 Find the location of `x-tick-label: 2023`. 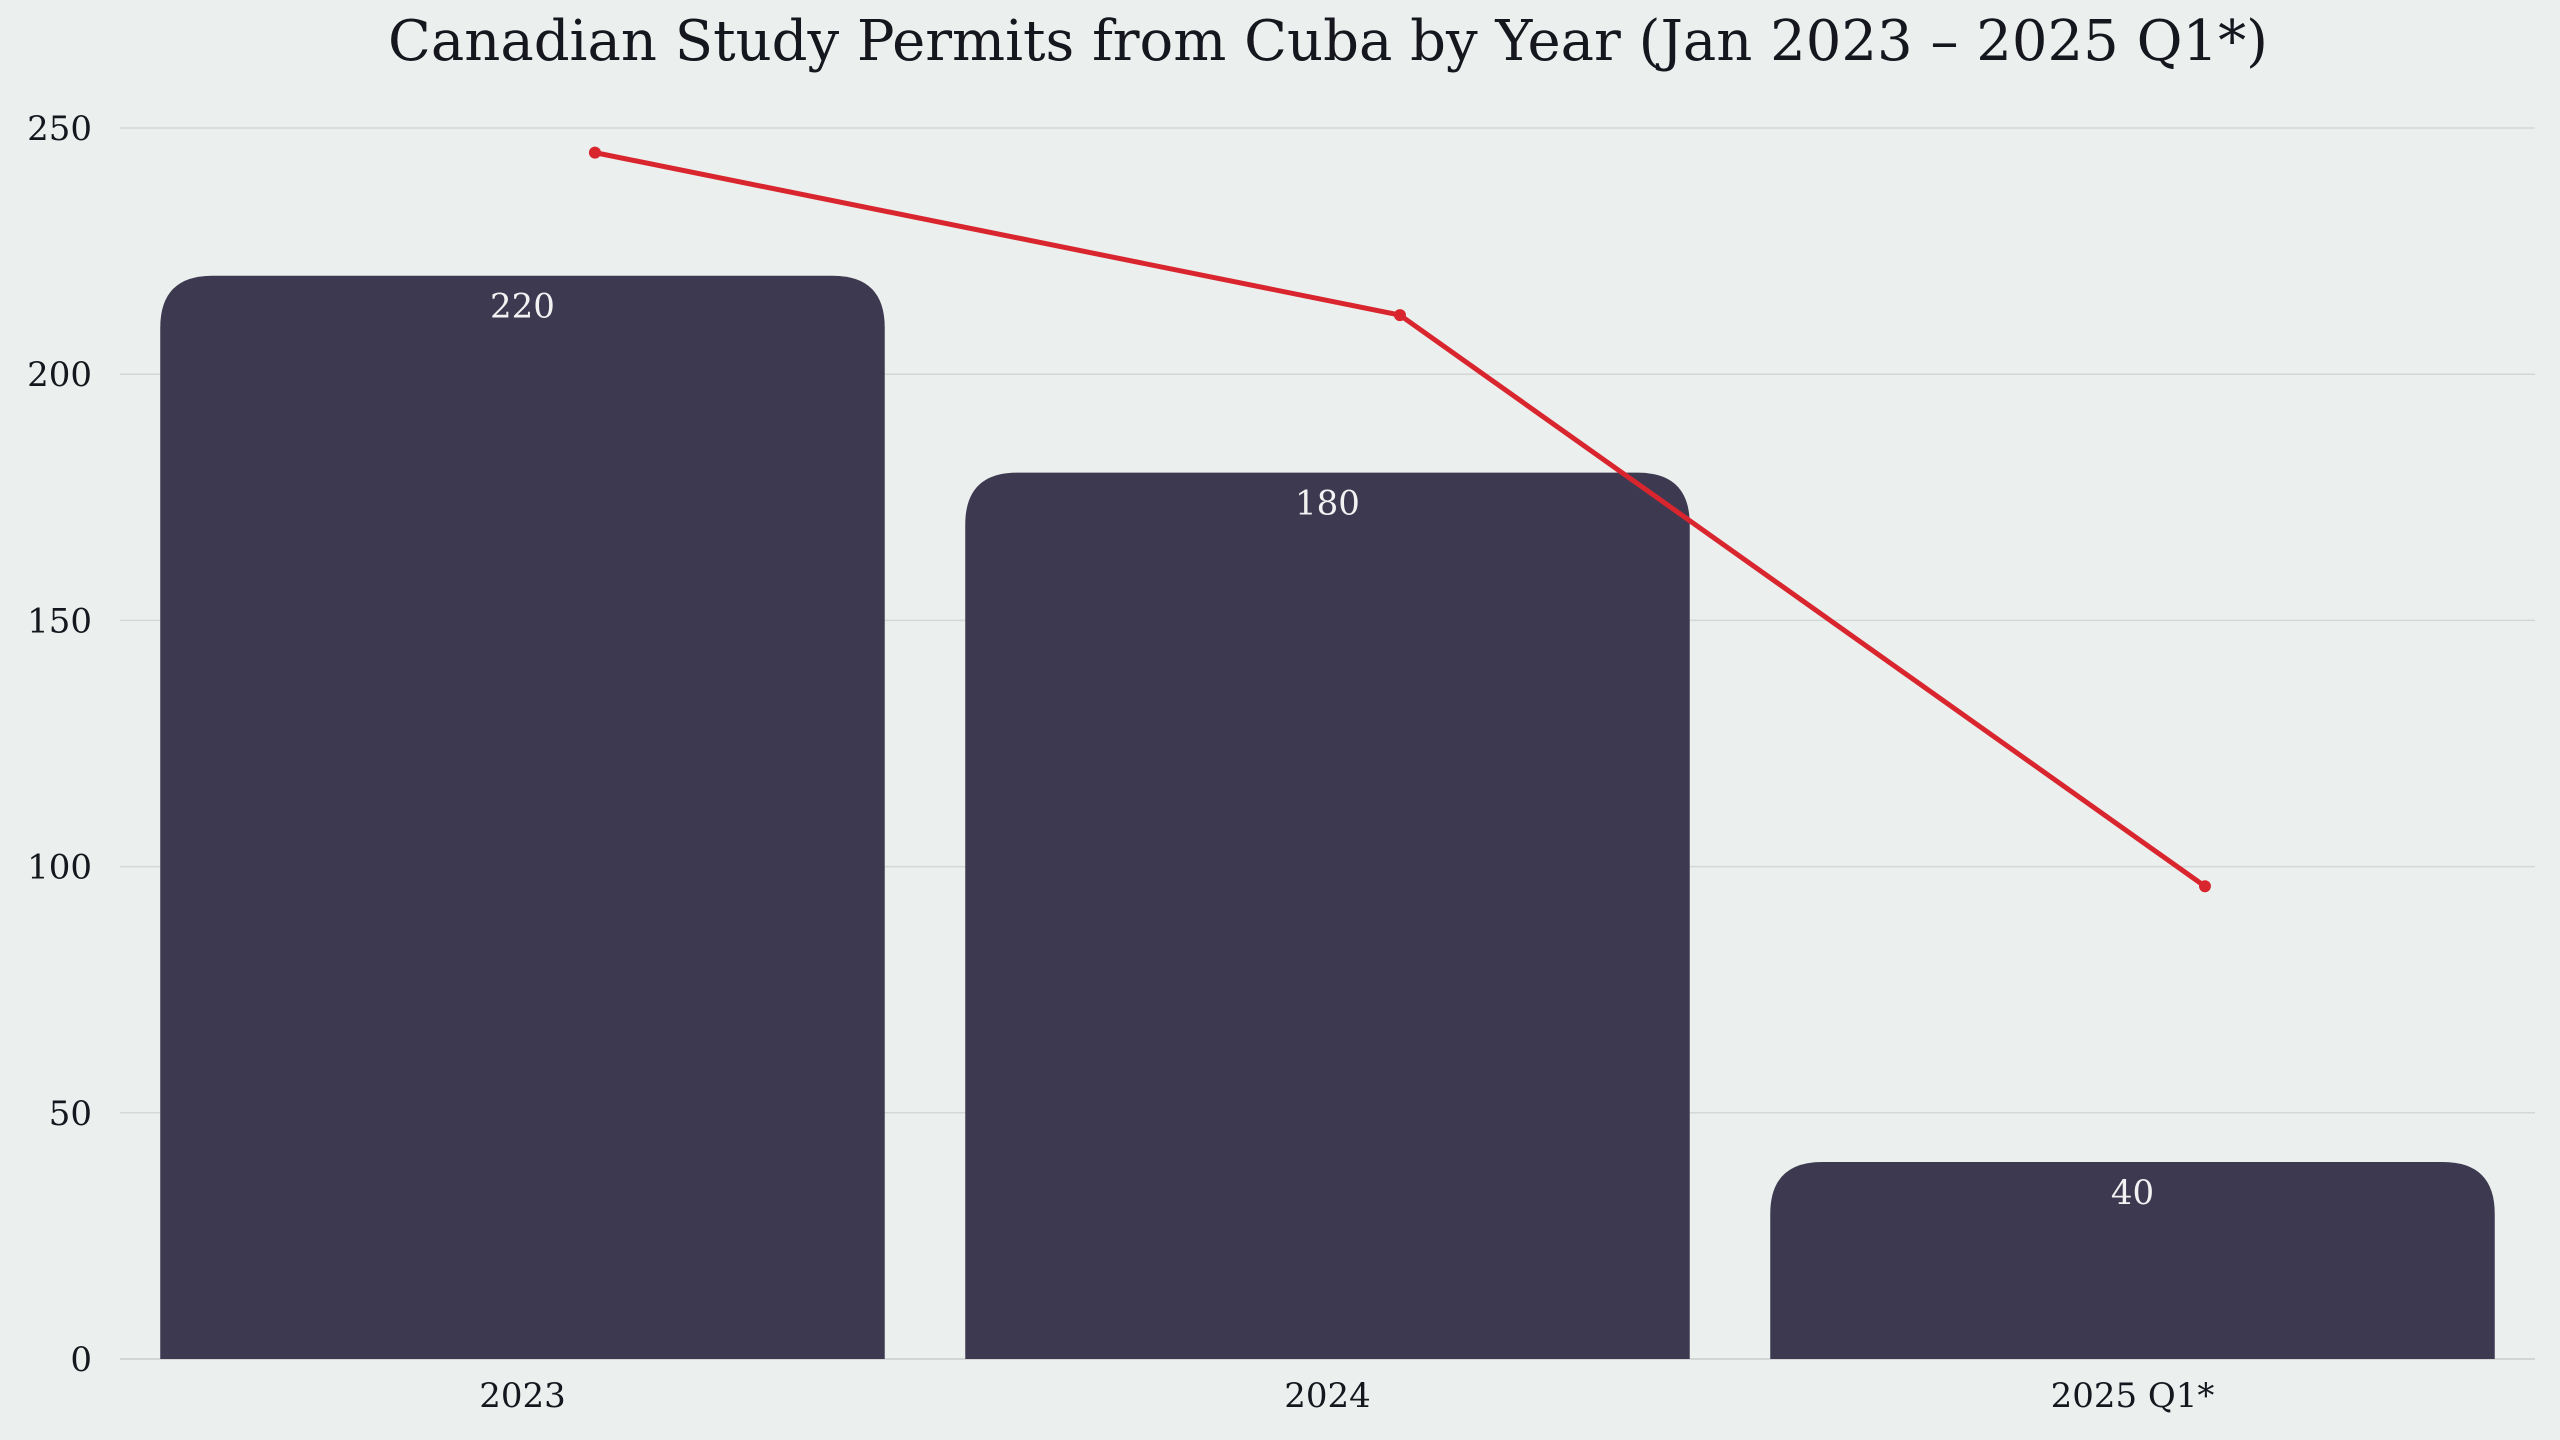

x-tick-label: 2023 is located at coordinates (522, 1396).